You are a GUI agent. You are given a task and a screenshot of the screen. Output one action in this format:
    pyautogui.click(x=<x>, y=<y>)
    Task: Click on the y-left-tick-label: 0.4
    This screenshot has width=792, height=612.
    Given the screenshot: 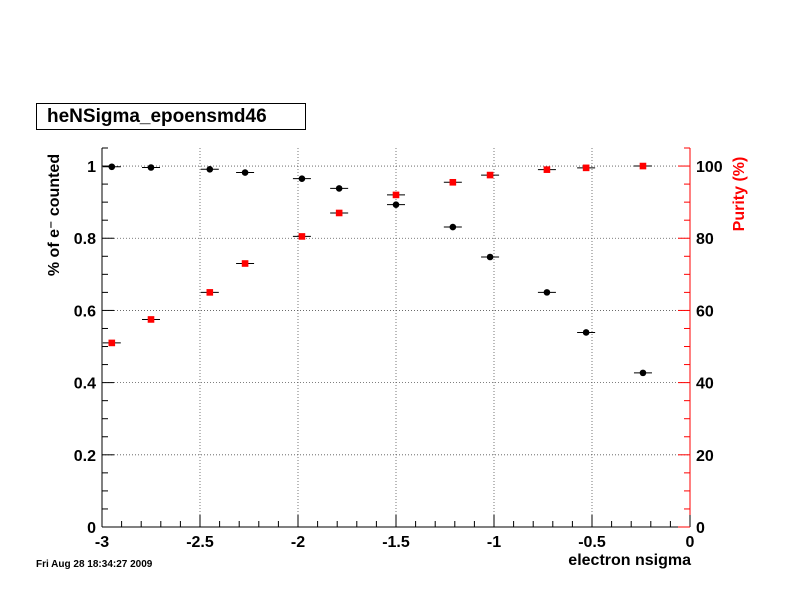 What is the action you would take?
    pyautogui.click(x=85, y=384)
    